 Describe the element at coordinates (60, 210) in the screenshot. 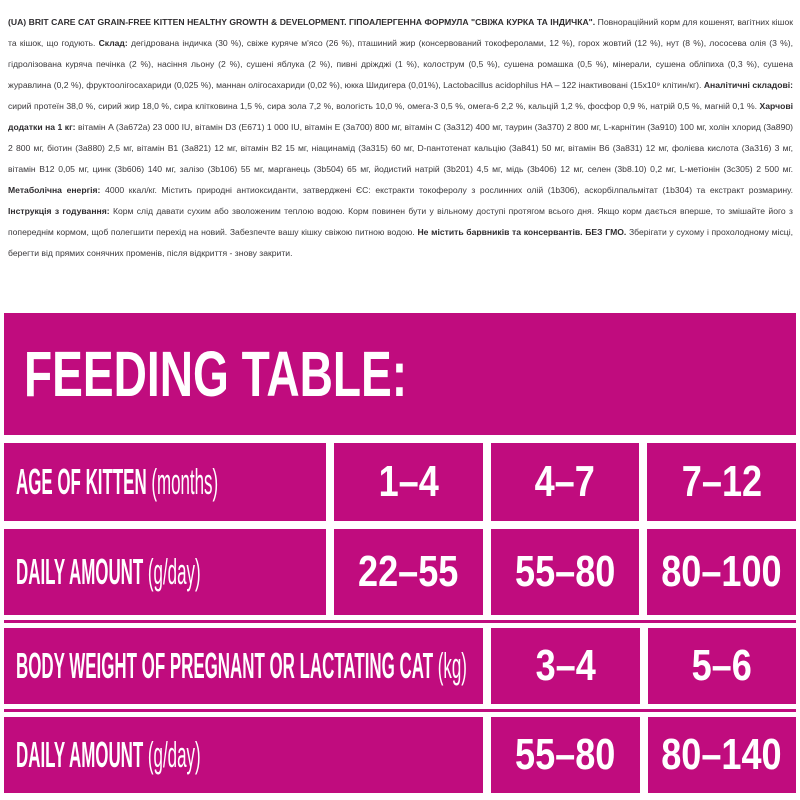

I see `label-text-bold-segment: Інструкція з годування:` at that location.